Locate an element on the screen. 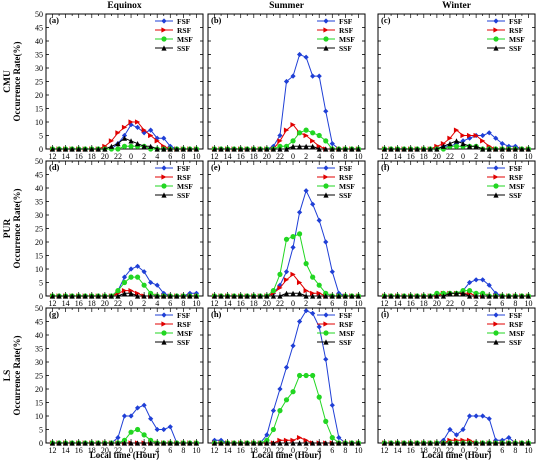 The image size is (550, 463). column-title-summer: Summer is located at coordinates (287, 6).